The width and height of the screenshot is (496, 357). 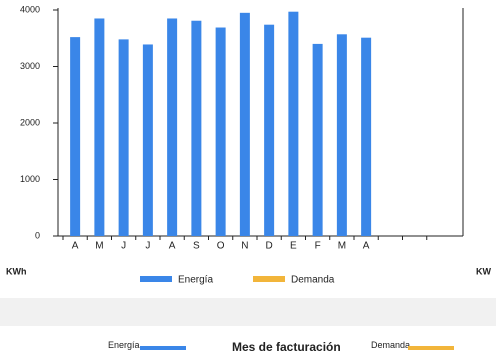 I want to click on x-tick-label: S, so click(x=196, y=246).